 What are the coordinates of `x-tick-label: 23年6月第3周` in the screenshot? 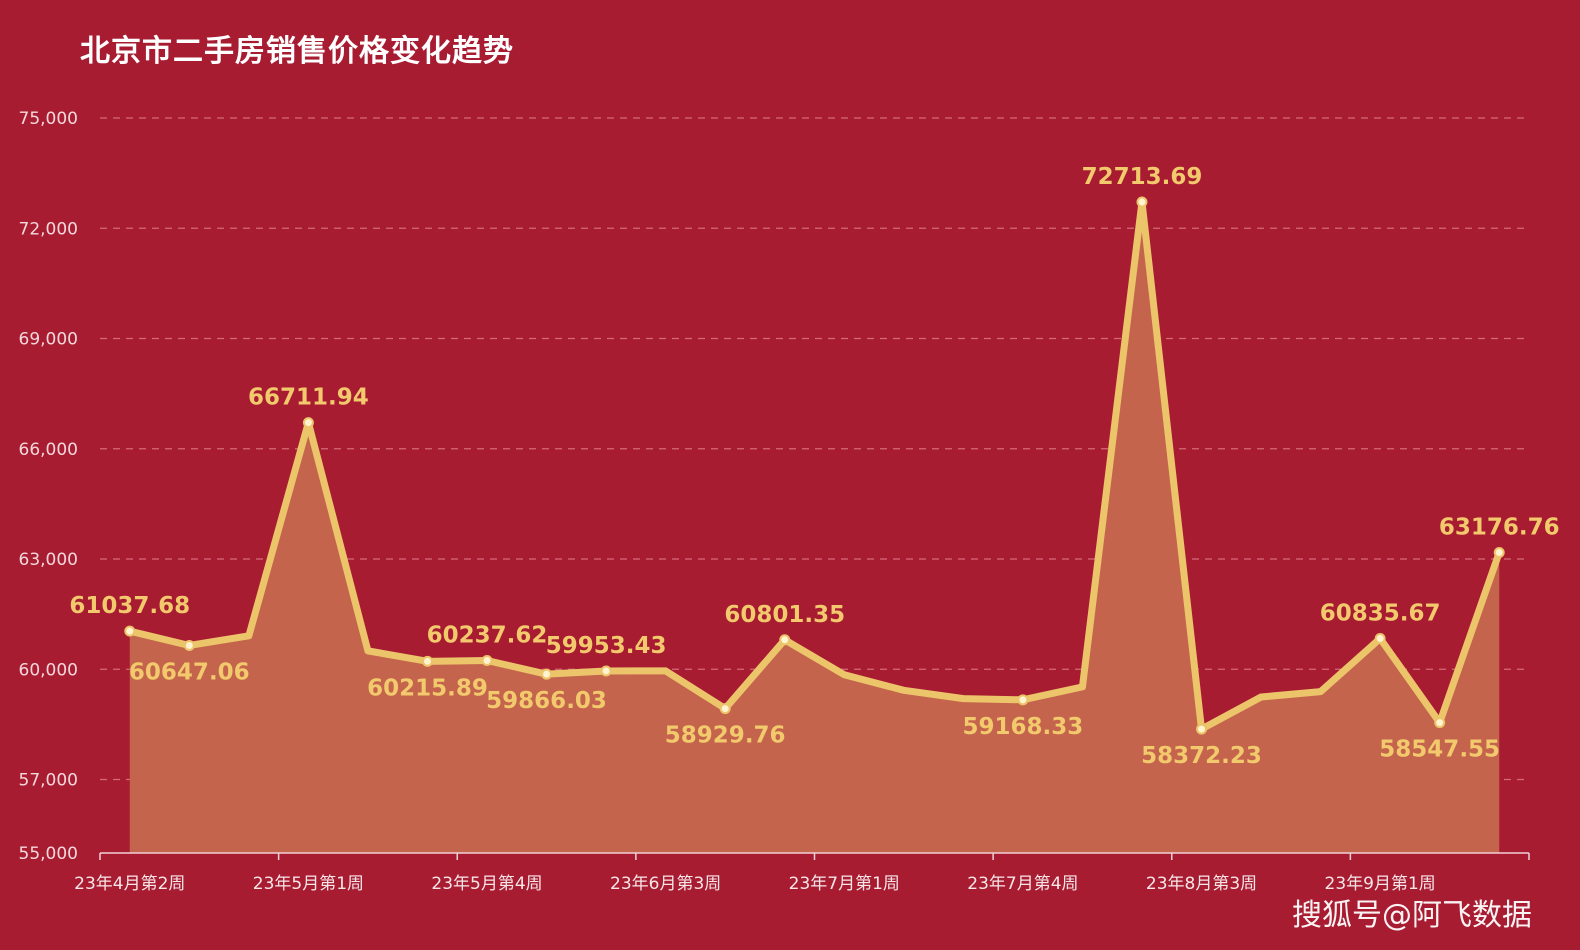 It's located at (665, 884).